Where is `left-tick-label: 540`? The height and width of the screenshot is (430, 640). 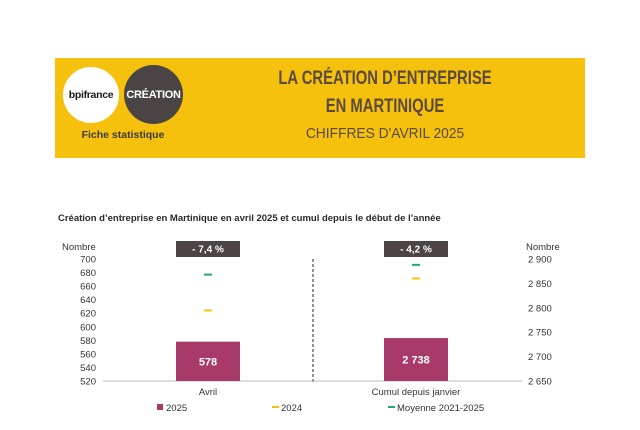 left-tick-label: 540 is located at coordinates (88, 368).